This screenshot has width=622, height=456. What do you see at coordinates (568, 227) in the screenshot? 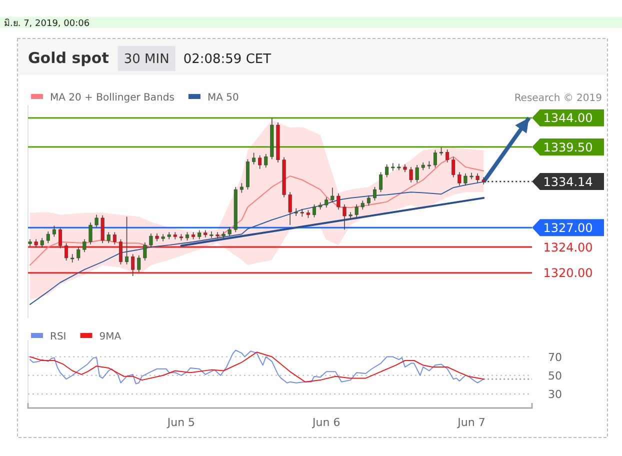
I see `ref-line-label: 1327.00` at bounding box center [568, 227].